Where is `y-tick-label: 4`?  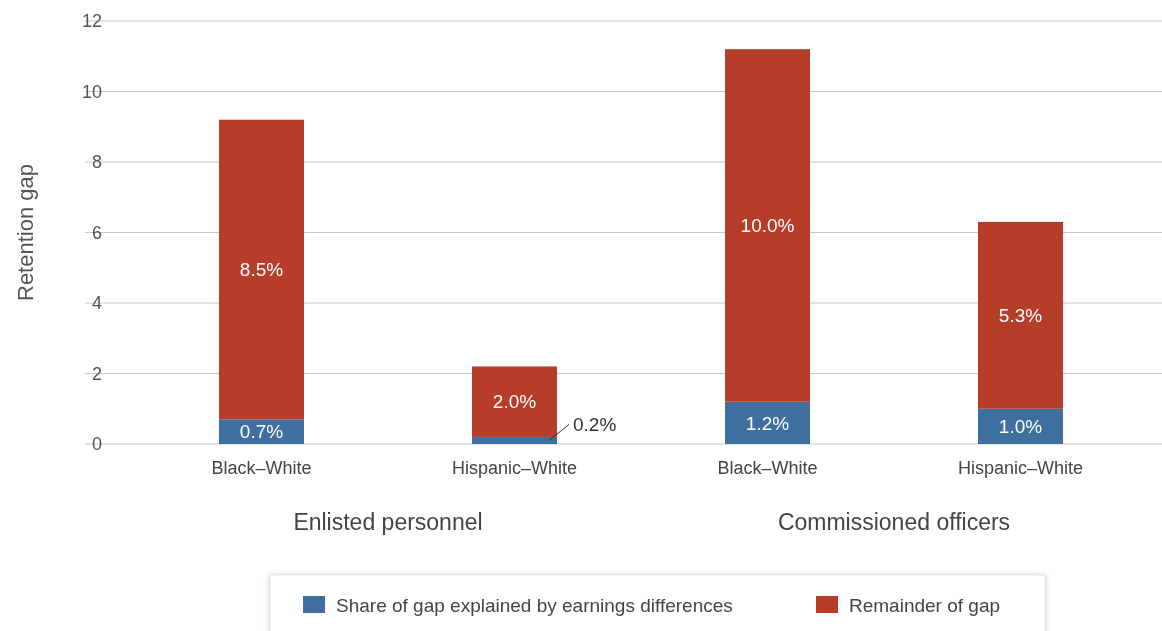
y-tick-label: 4 is located at coordinates (96, 303).